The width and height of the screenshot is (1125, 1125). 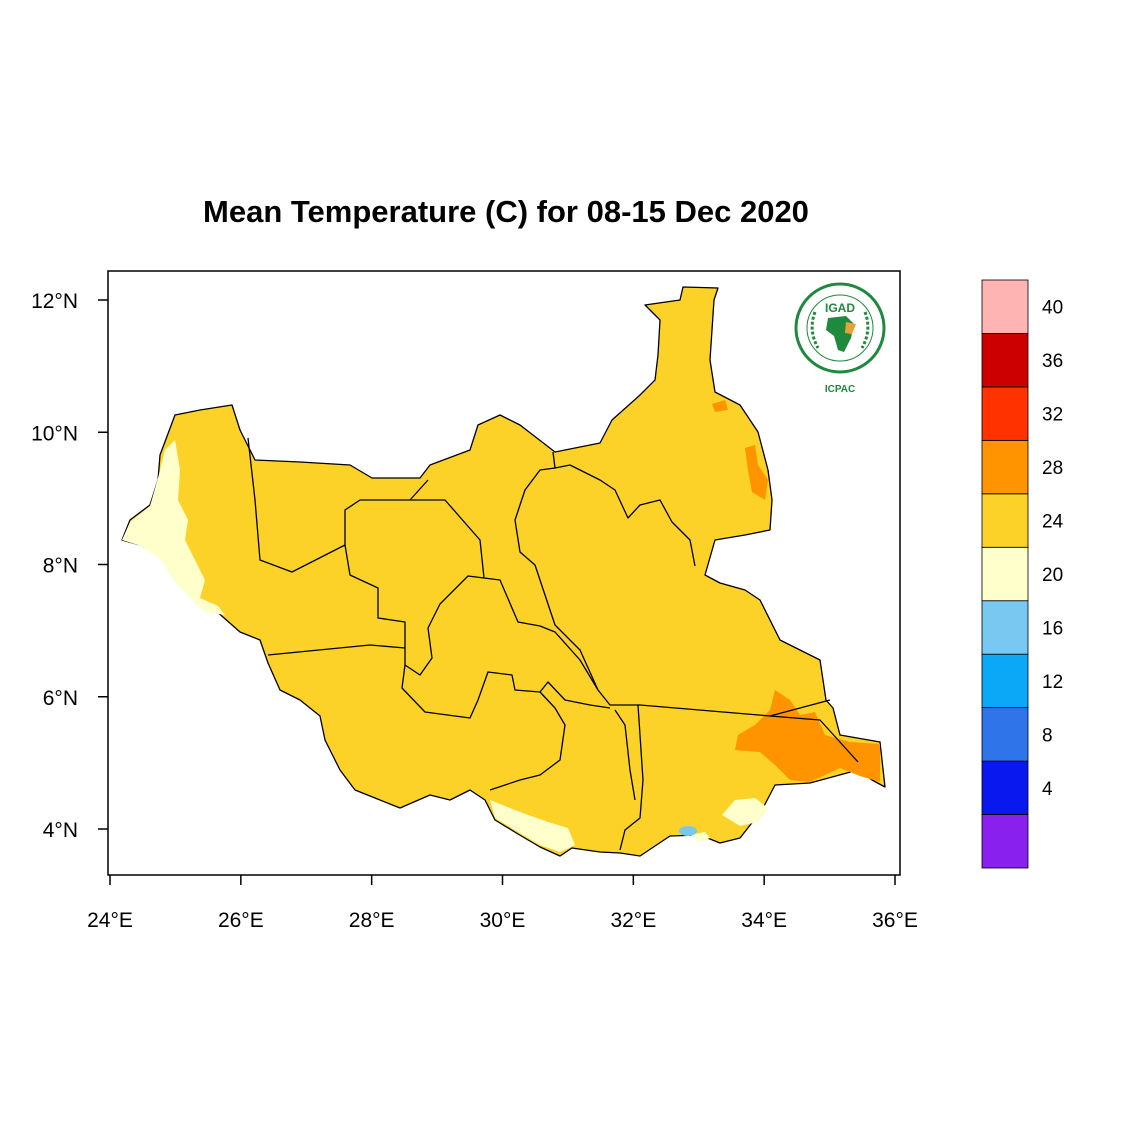 I want to click on x-tick-label: 30°E, so click(x=503, y=920).